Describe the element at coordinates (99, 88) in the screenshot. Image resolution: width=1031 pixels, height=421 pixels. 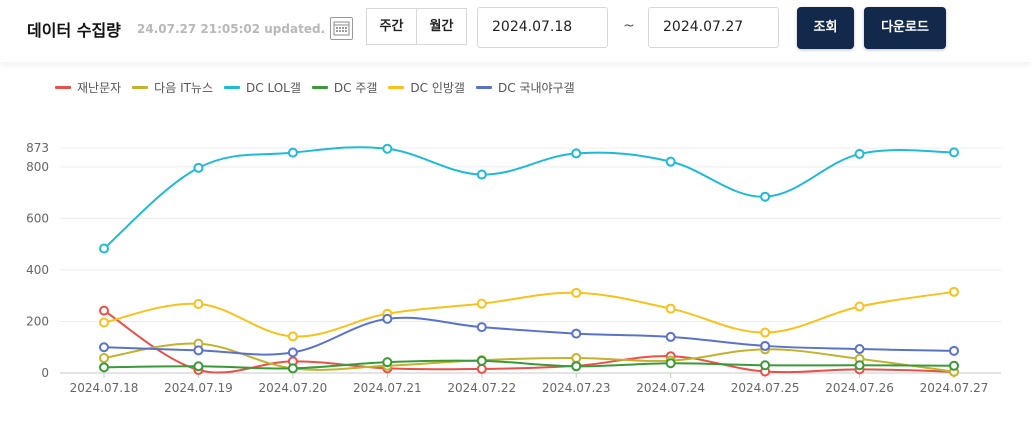
I see `legend-label: 재난문자` at that location.